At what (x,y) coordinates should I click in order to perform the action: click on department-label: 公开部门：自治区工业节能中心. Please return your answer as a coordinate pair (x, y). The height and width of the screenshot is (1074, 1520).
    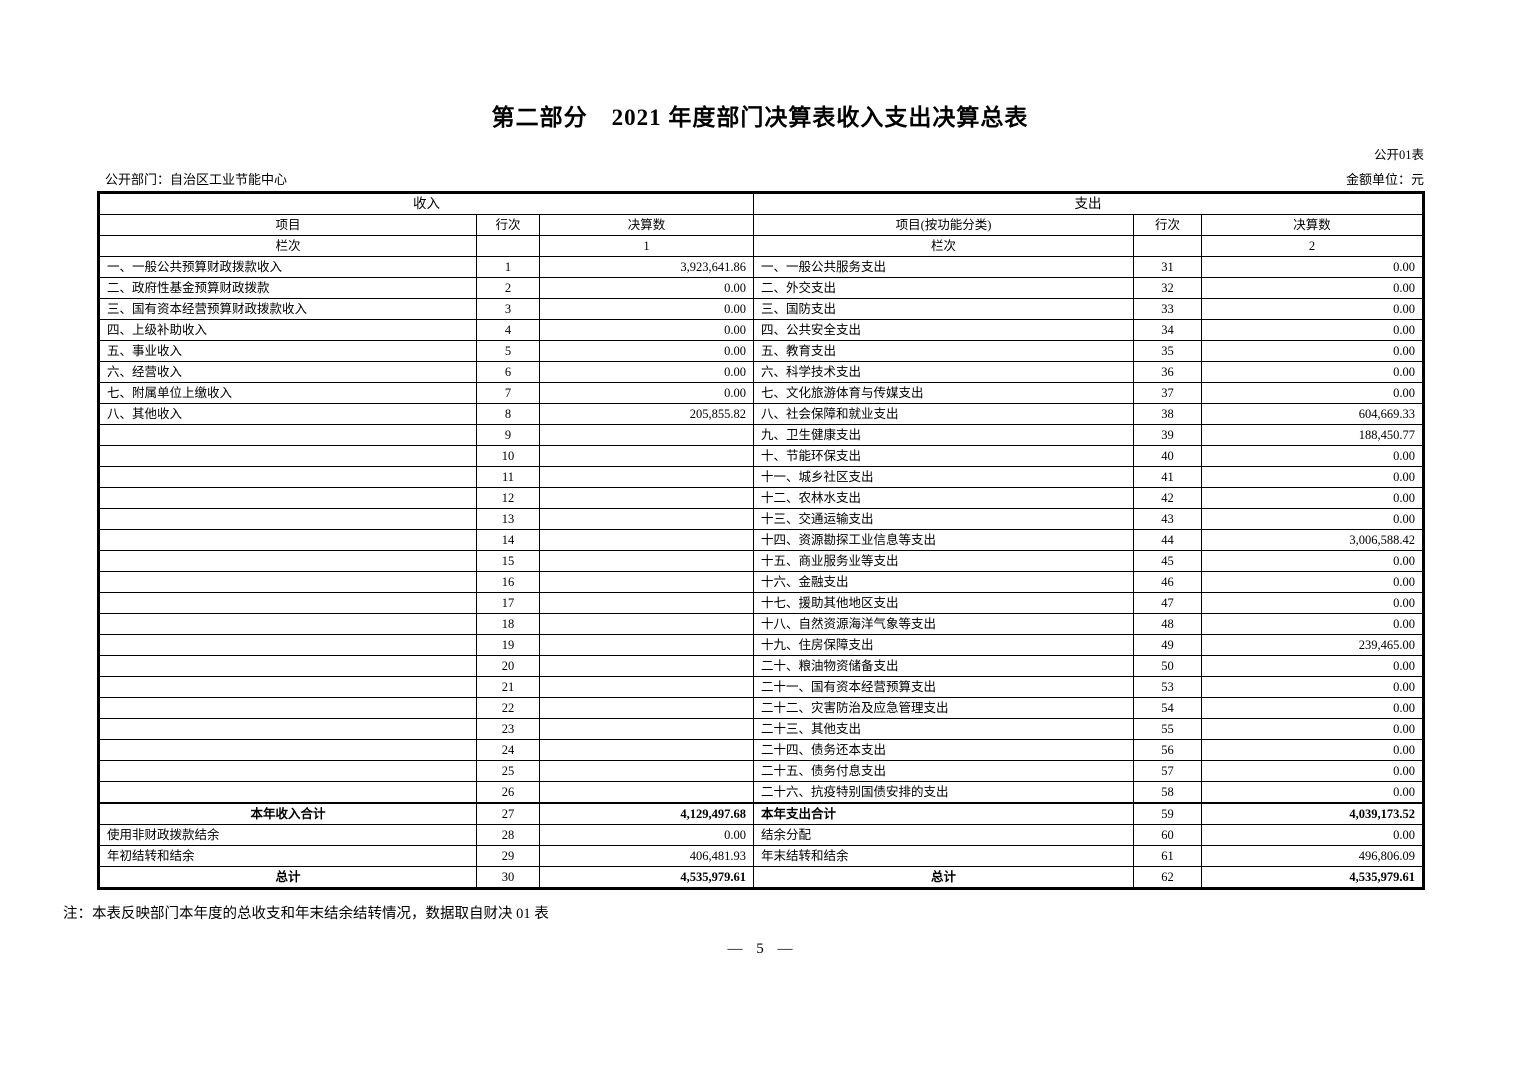
    Looking at the image, I should click on (196, 179).